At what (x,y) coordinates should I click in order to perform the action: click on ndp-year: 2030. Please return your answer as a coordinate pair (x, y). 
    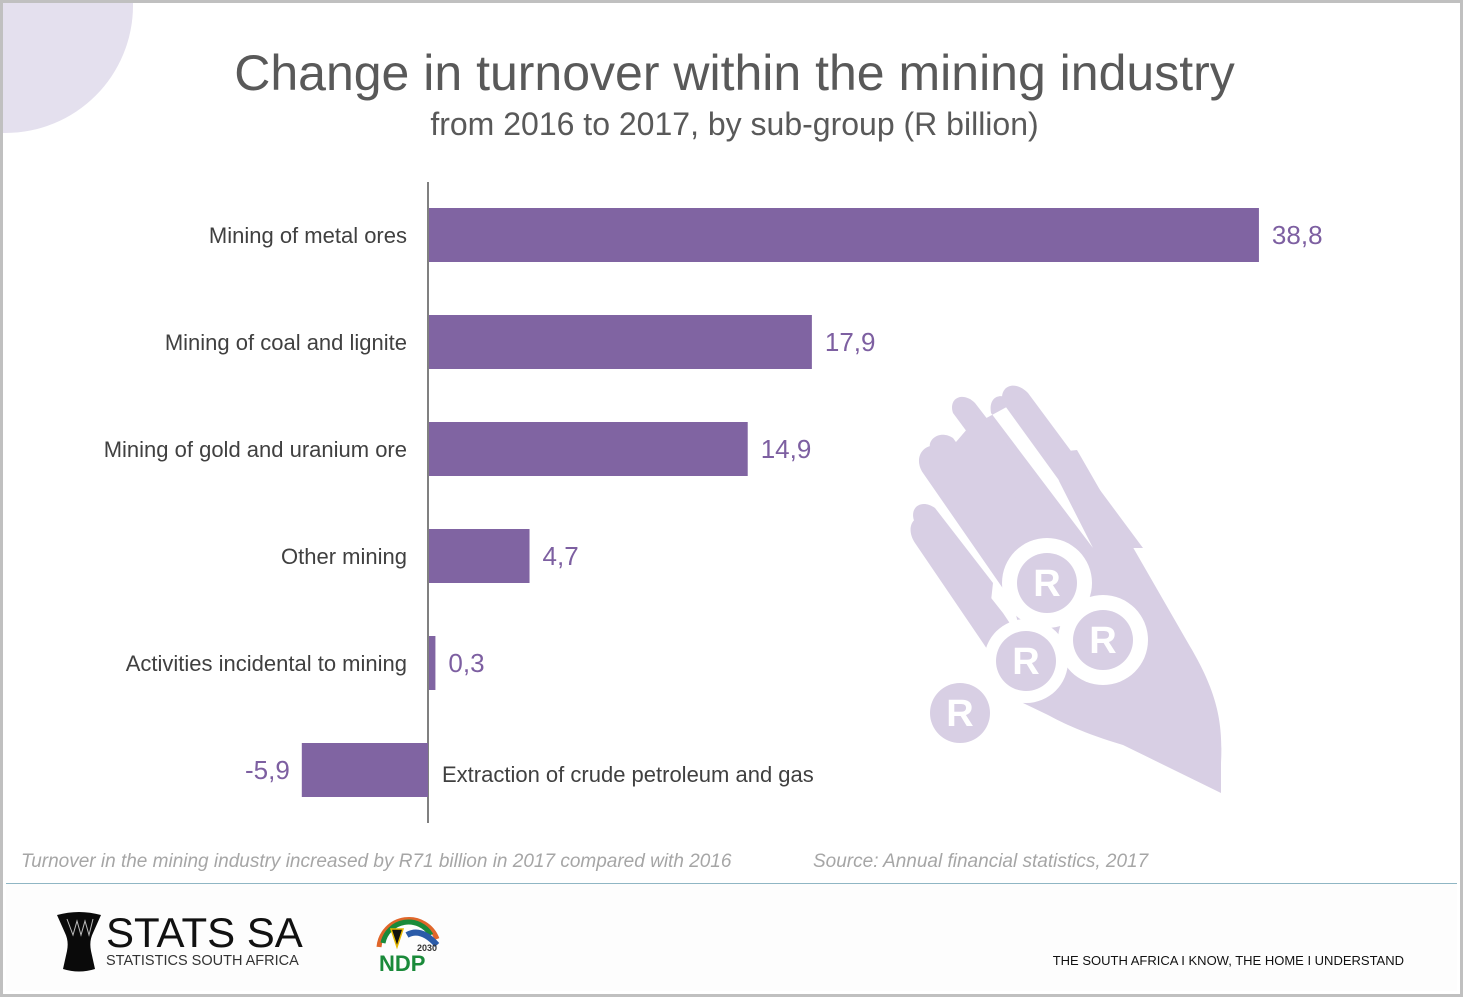
    Looking at the image, I should click on (427, 948).